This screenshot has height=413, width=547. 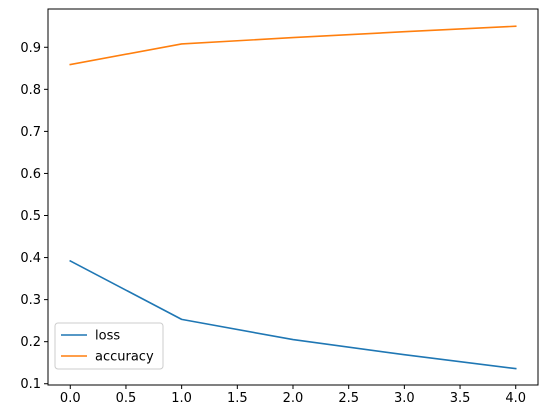 What do you see at coordinates (348, 398) in the screenshot?
I see `x-tick-label: 2.5` at bounding box center [348, 398].